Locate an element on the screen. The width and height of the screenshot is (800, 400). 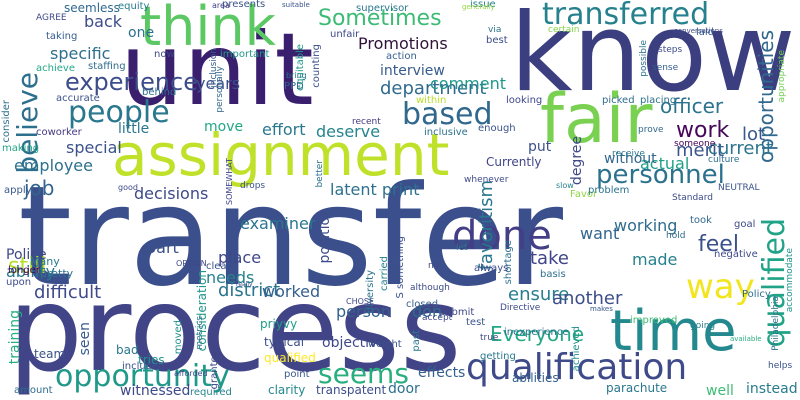
word: apply is located at coordinates (18, 190).